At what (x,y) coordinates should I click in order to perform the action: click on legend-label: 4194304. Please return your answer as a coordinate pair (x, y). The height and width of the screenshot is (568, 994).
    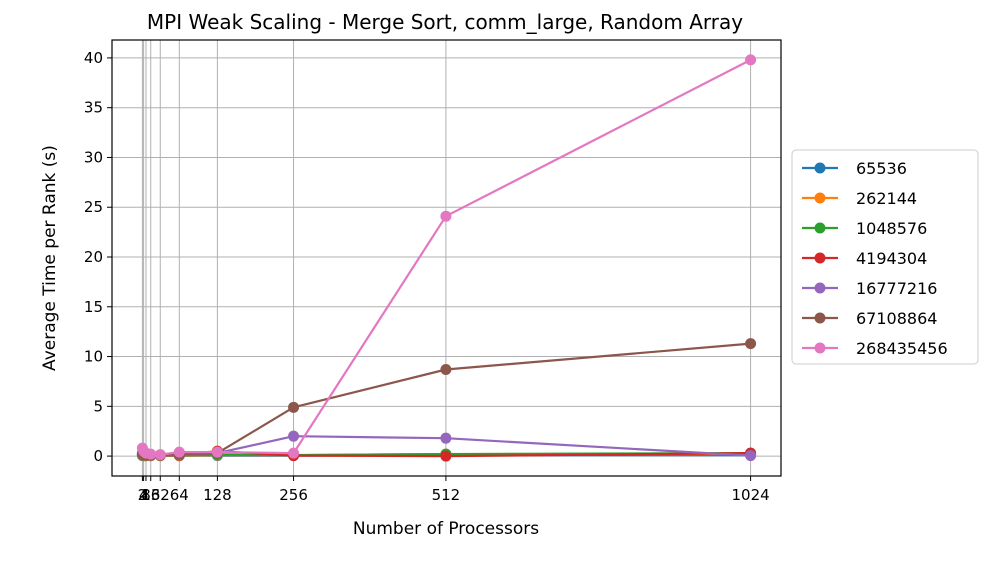
    Looking at the image, I should click on (891, 258).